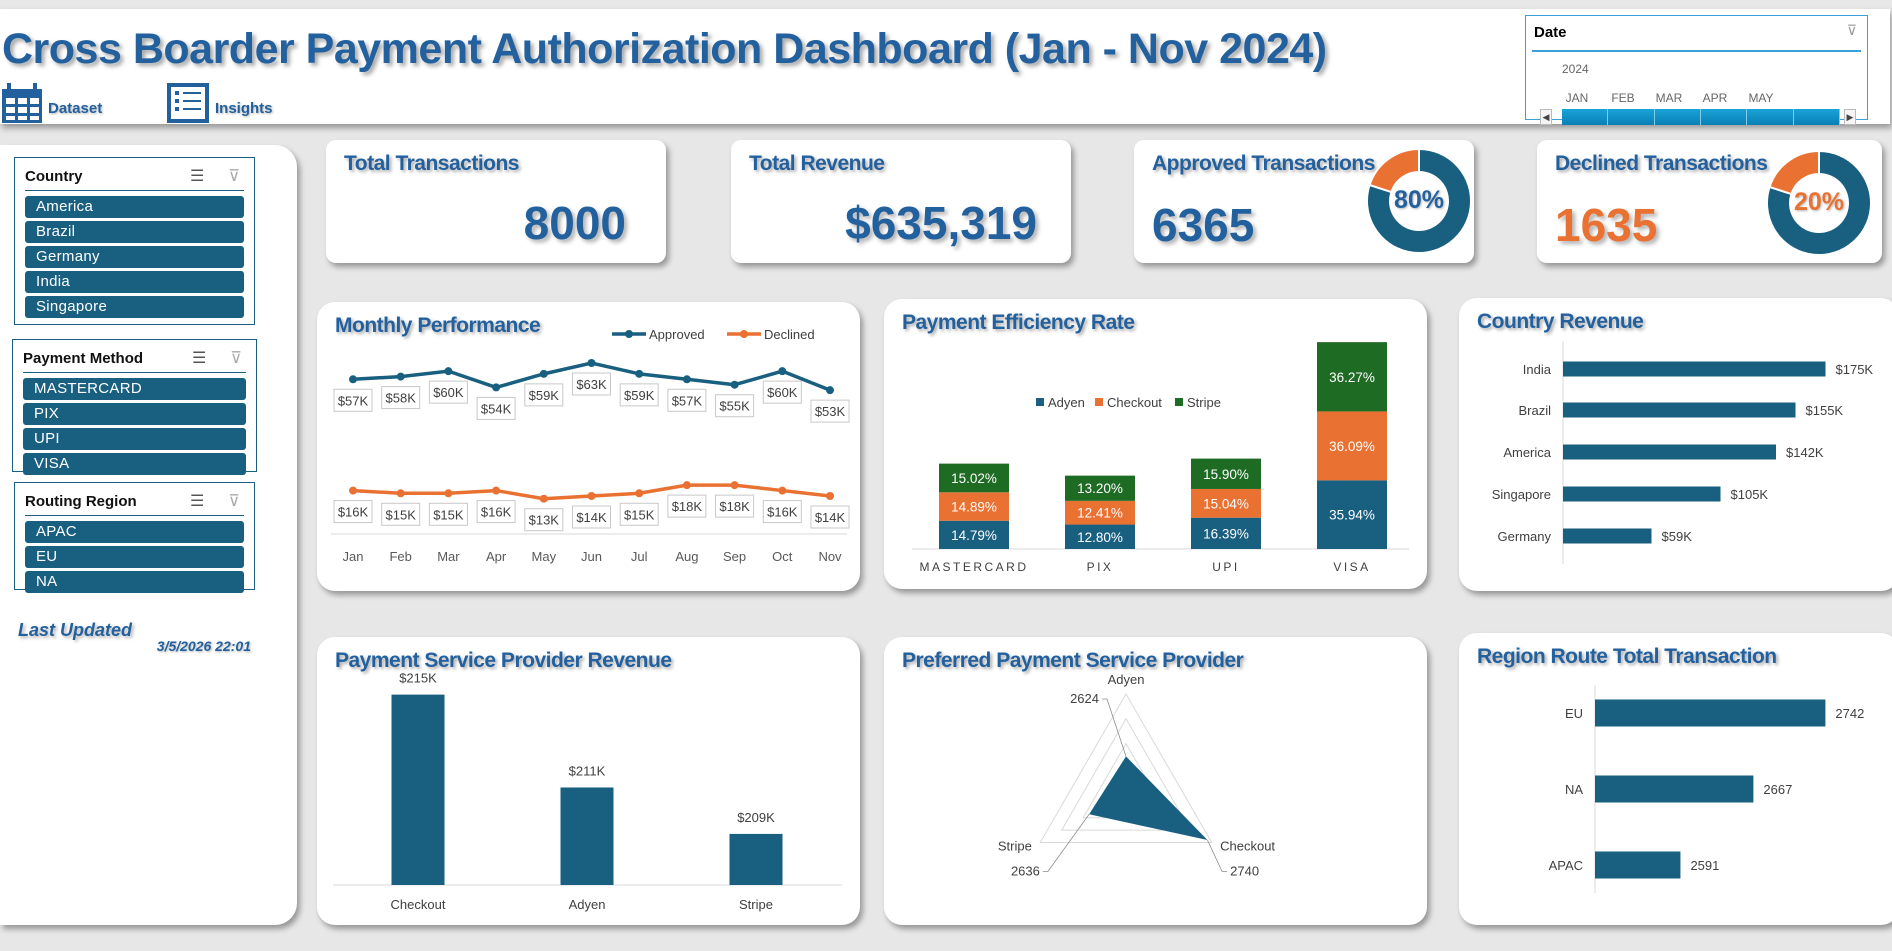  What do you see at coordinates (75, 108) in the screenshot?
I see `dataset-label: Dataset` at bounding box center [75, 108].